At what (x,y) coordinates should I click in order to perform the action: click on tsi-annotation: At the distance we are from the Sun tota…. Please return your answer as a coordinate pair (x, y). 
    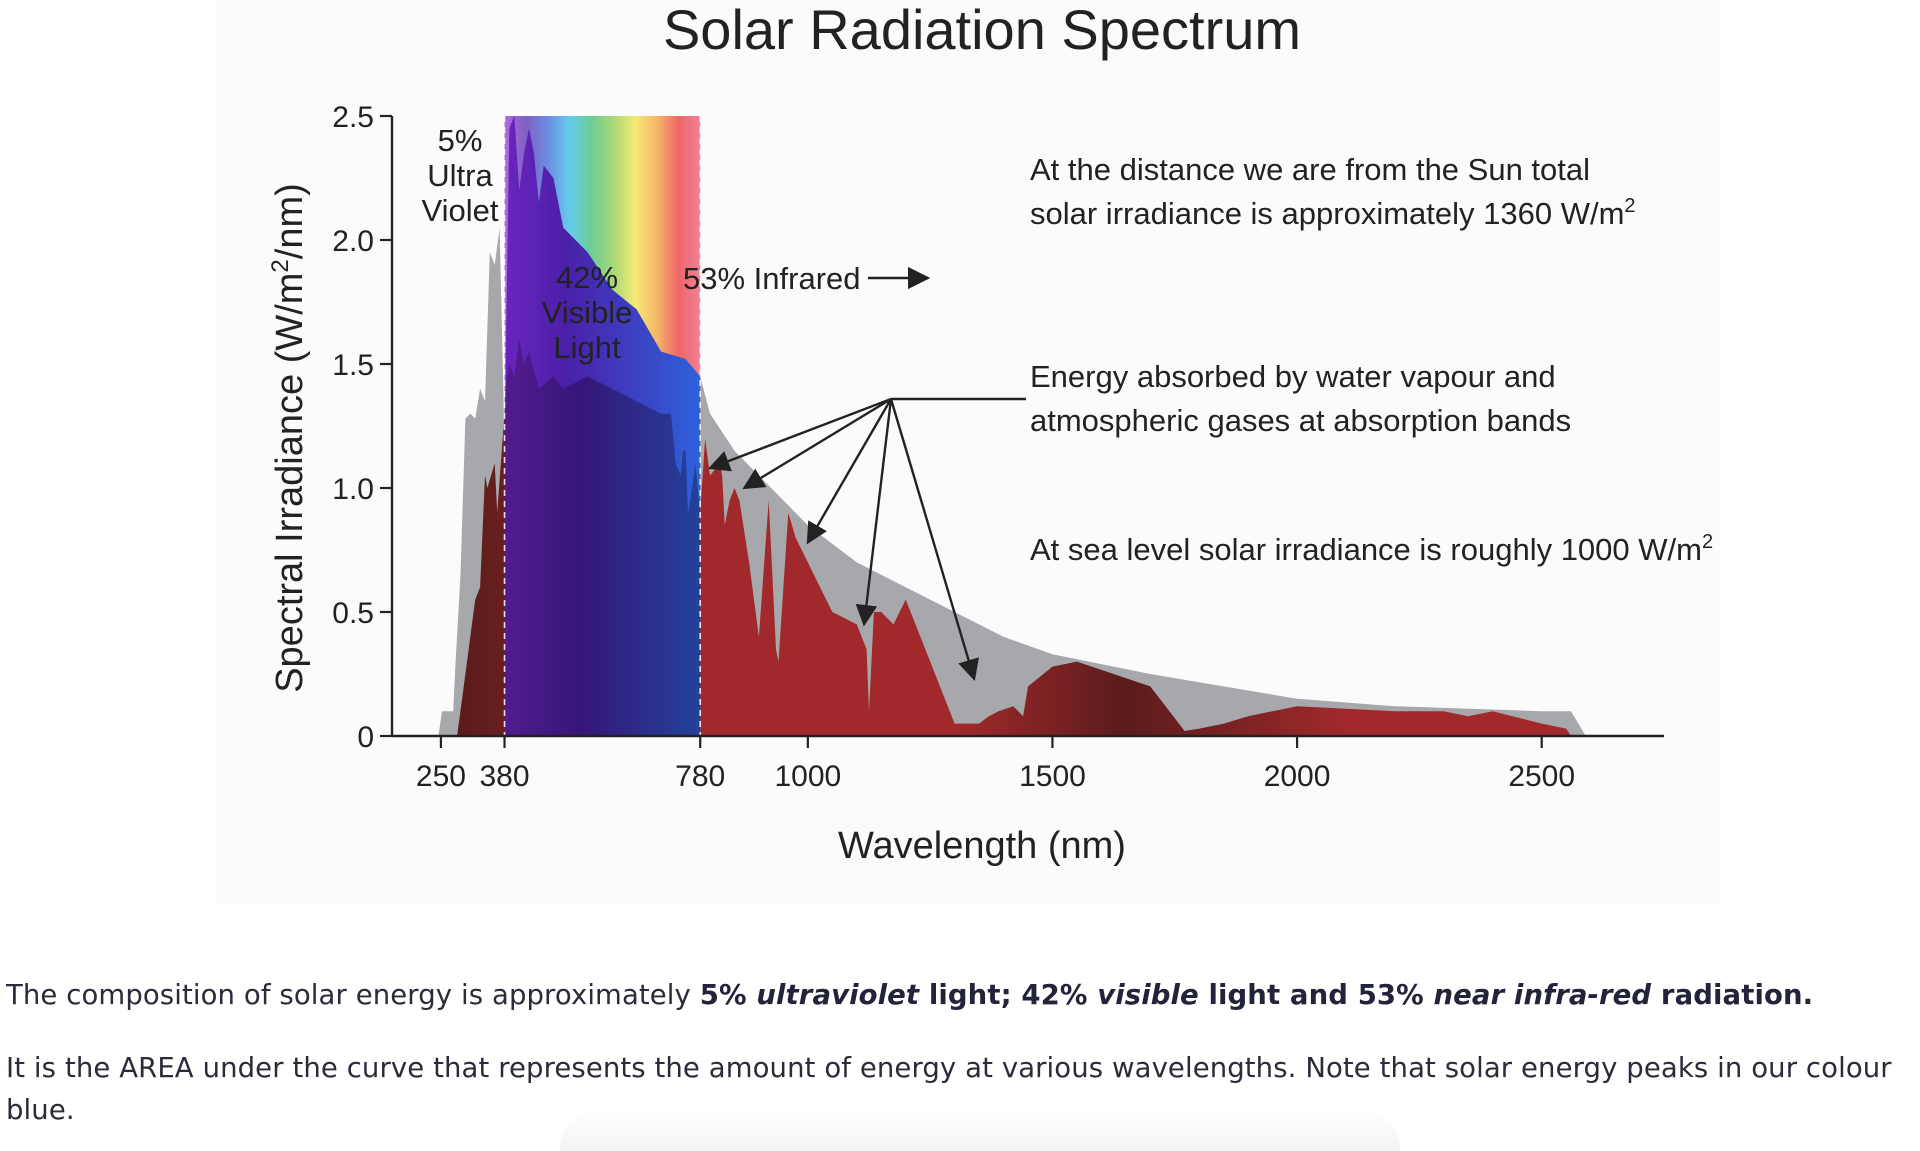
    Looking at the image, I should click on (1333, 191).